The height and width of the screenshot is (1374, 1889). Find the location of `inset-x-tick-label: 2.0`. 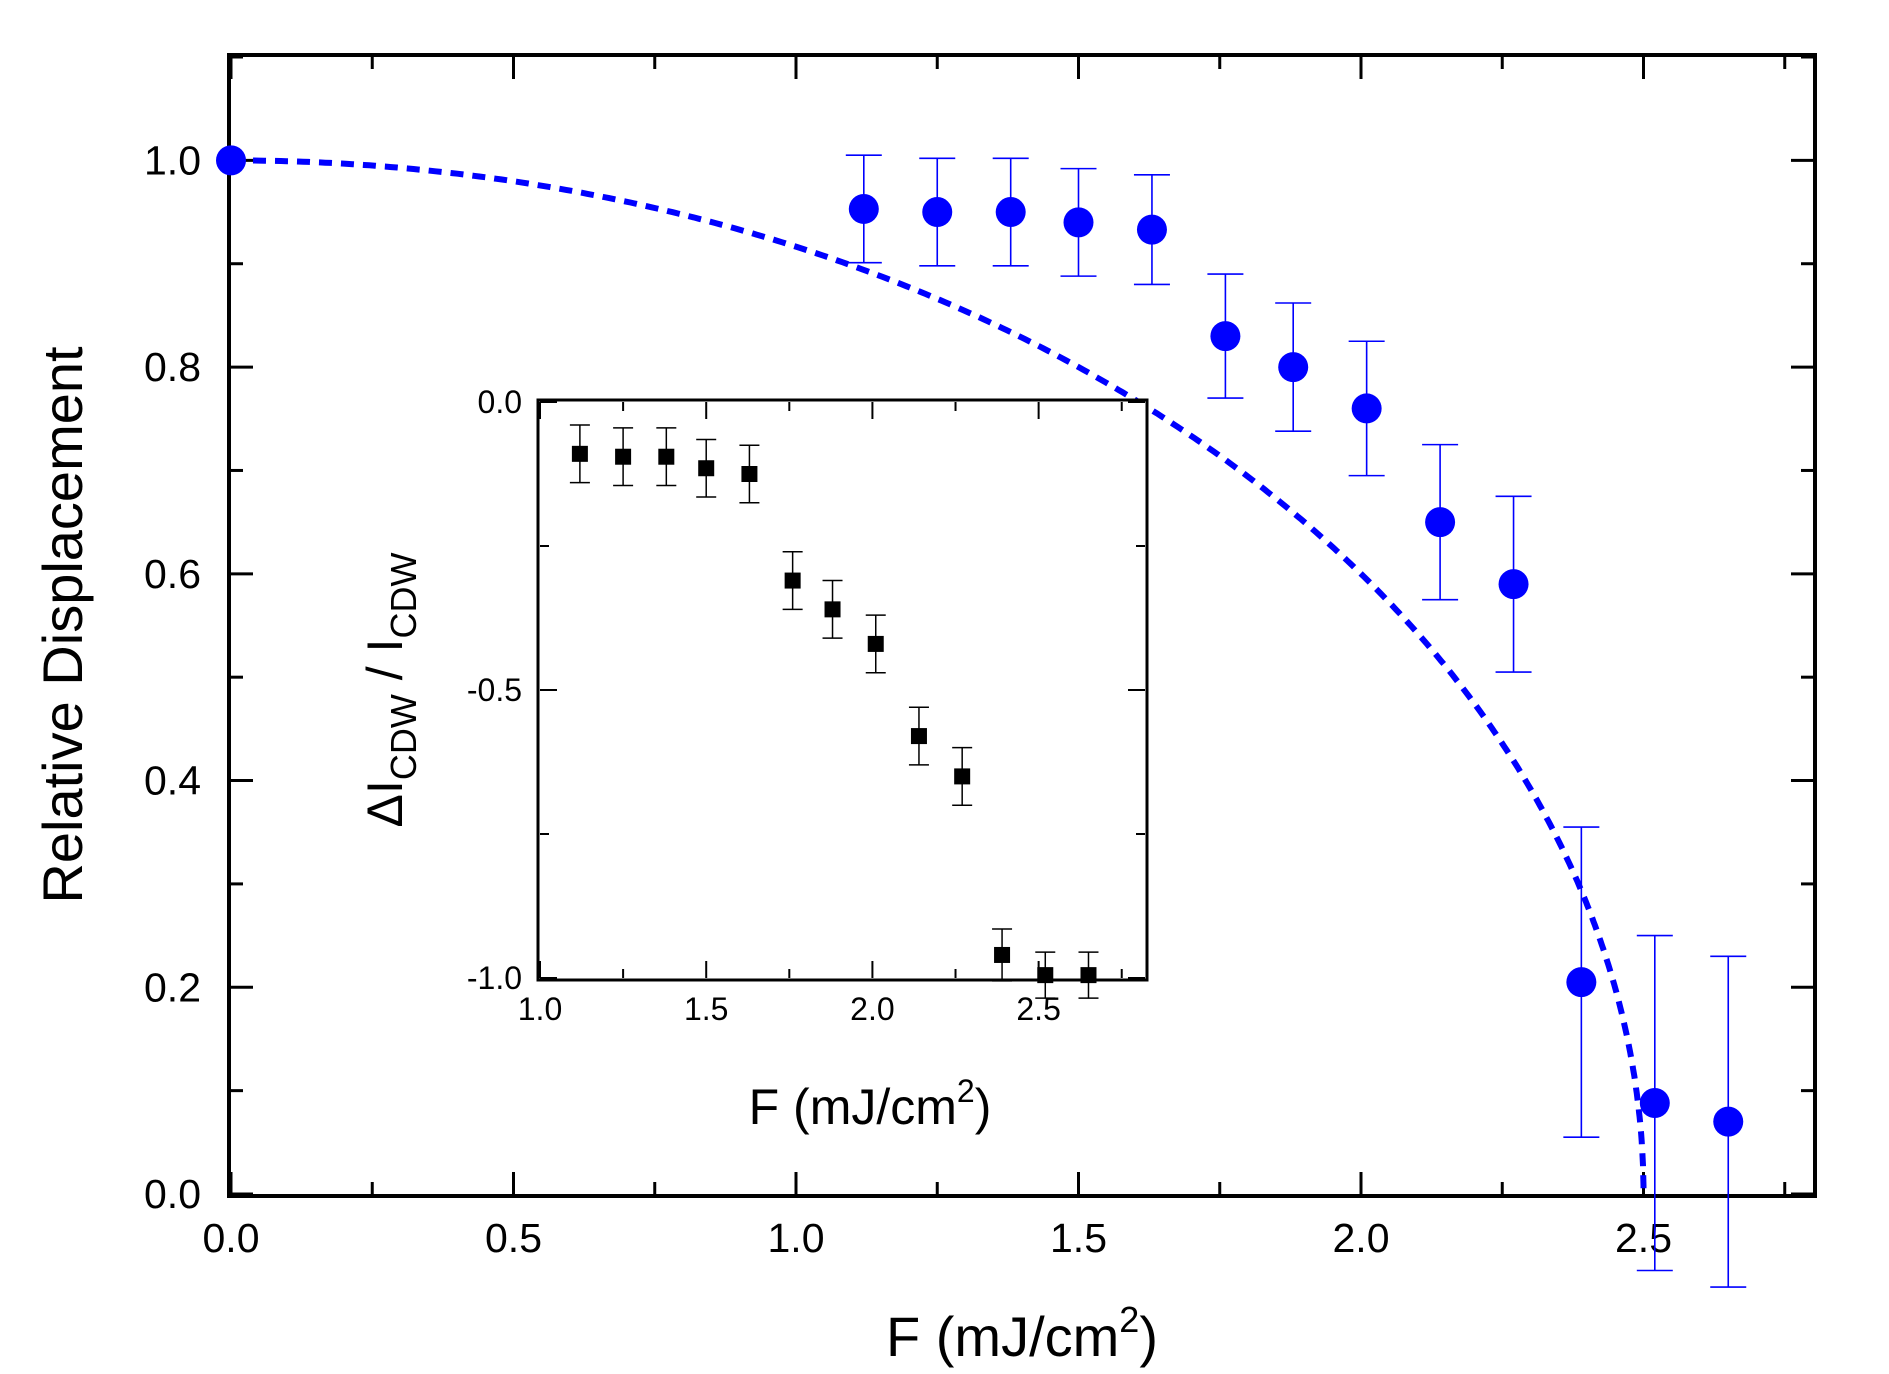

inset-x-tick-label: 2.0 is located at coordinates (872, 1009).